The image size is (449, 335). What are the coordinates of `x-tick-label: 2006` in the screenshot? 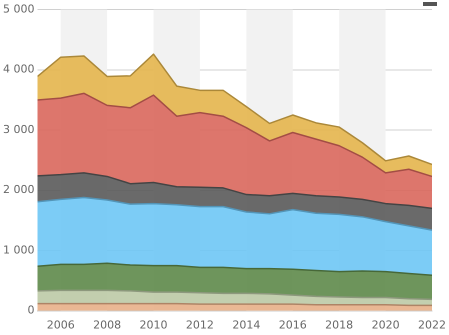 It's located at (60, 325).